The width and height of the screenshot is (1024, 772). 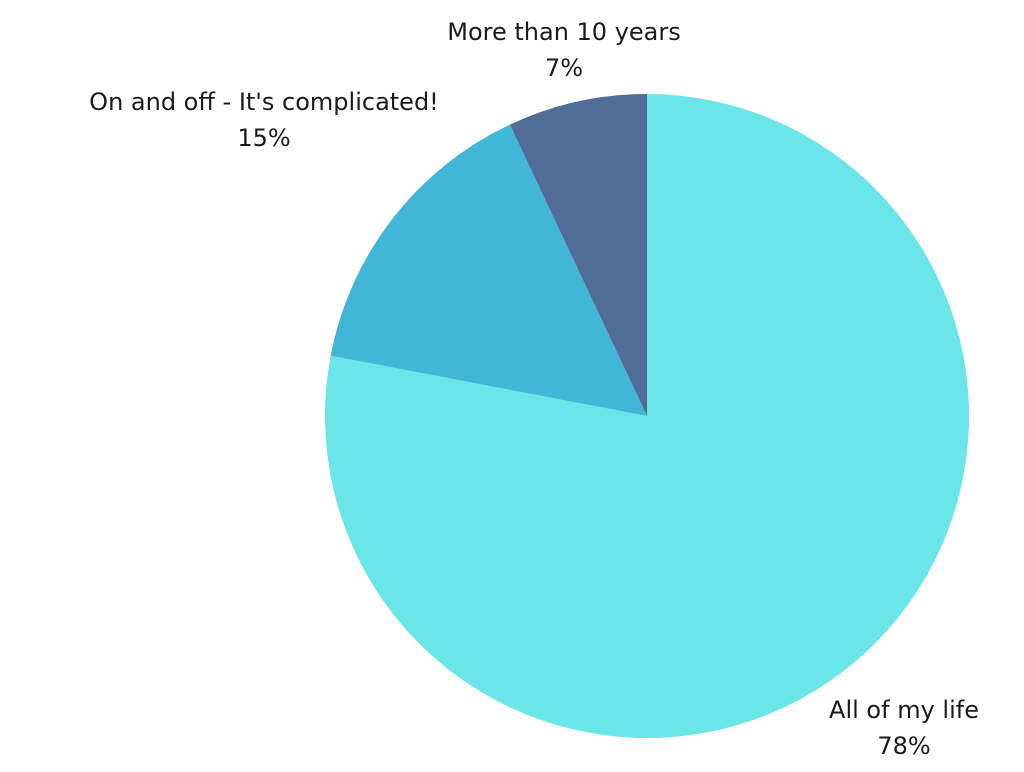 I want to click on pie-slice-more-than-10-years, so click(x=578, y=255).